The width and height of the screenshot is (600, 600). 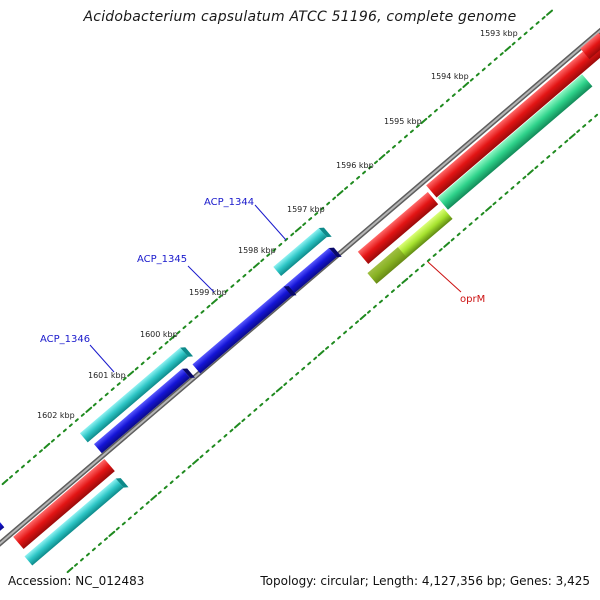 What do you see at coordinates (162, 259) in the screenshot?
I see `gene-label-acp-1345: ACP_1345` at bounding box center [162, 259].